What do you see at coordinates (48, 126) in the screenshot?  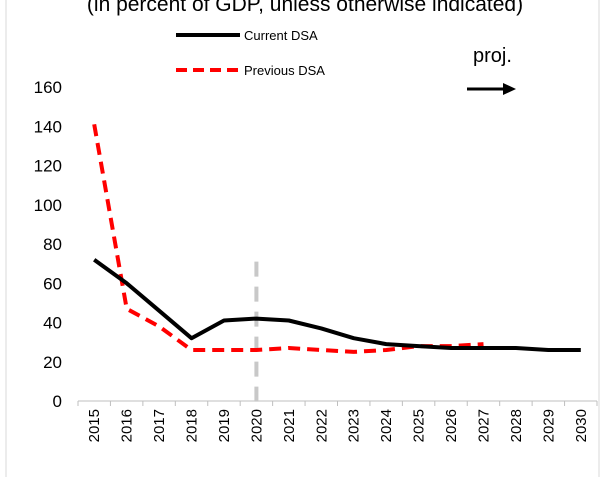 I see `y-tick-label: 140` at bounding box center [48, 126].